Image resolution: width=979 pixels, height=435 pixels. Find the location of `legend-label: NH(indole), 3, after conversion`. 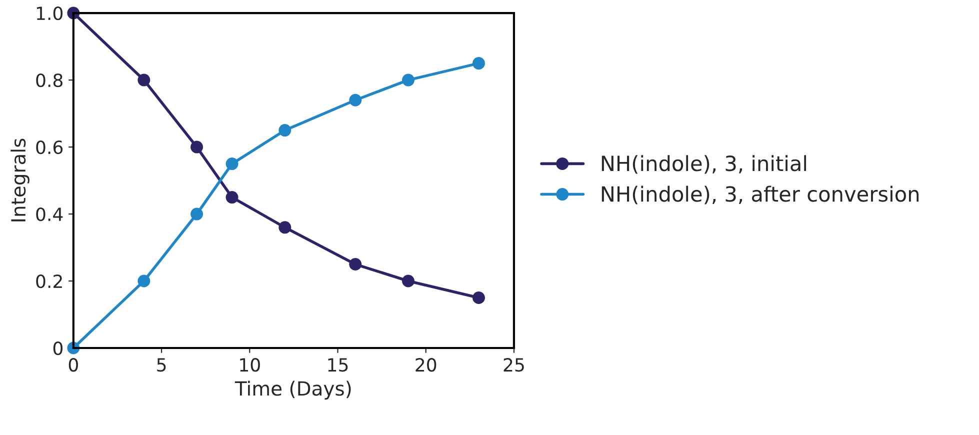

legend-label: NH(indole), 3, after conversion is located at coordinates (760, 195).